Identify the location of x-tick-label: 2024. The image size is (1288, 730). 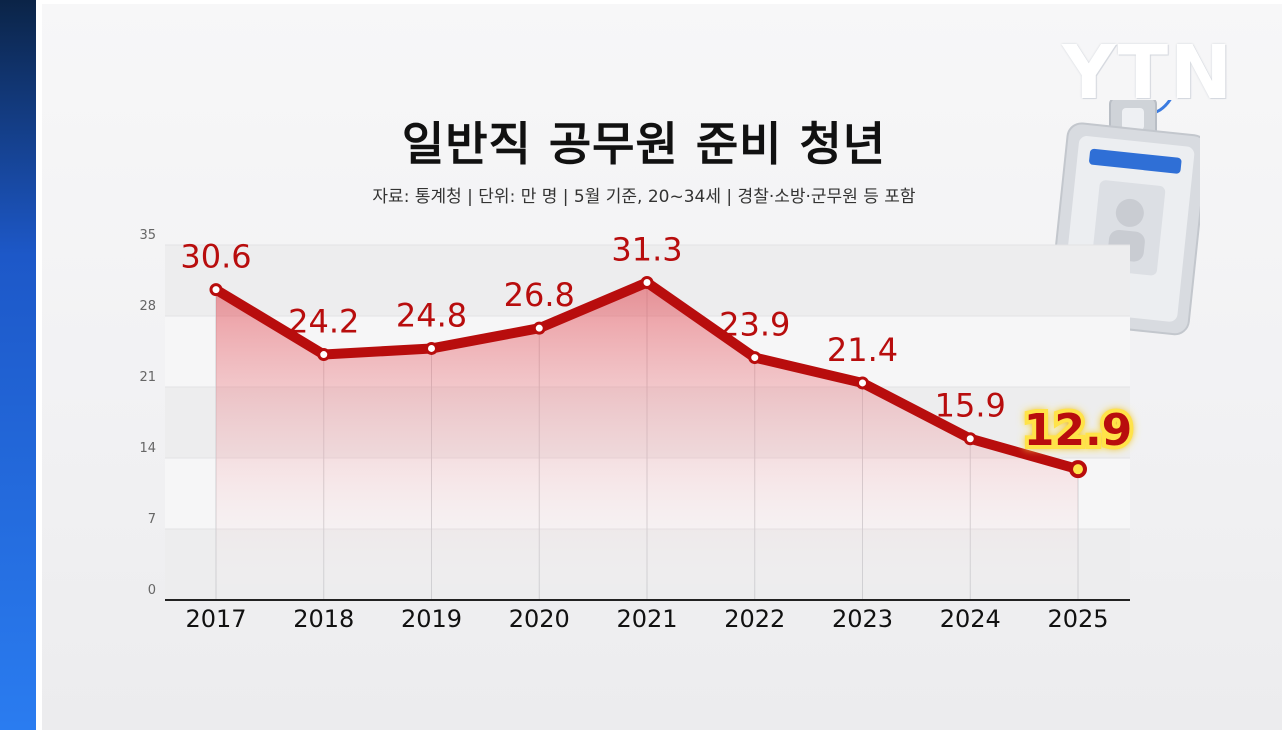
(970, 619).